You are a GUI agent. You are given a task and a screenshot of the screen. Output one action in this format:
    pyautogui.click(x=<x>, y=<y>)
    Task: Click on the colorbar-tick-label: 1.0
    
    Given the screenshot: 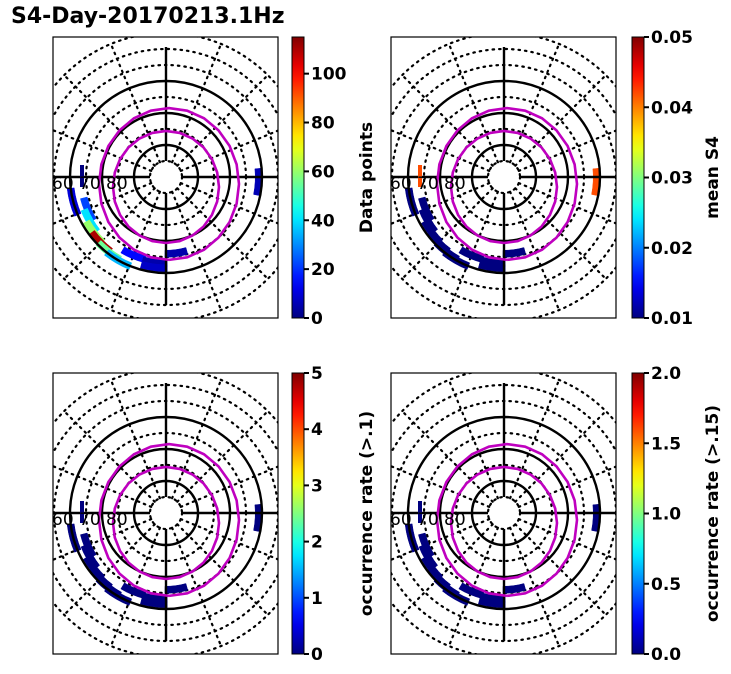 What is the action you would take?
    pyautogui.click(x=666, y=515)
    